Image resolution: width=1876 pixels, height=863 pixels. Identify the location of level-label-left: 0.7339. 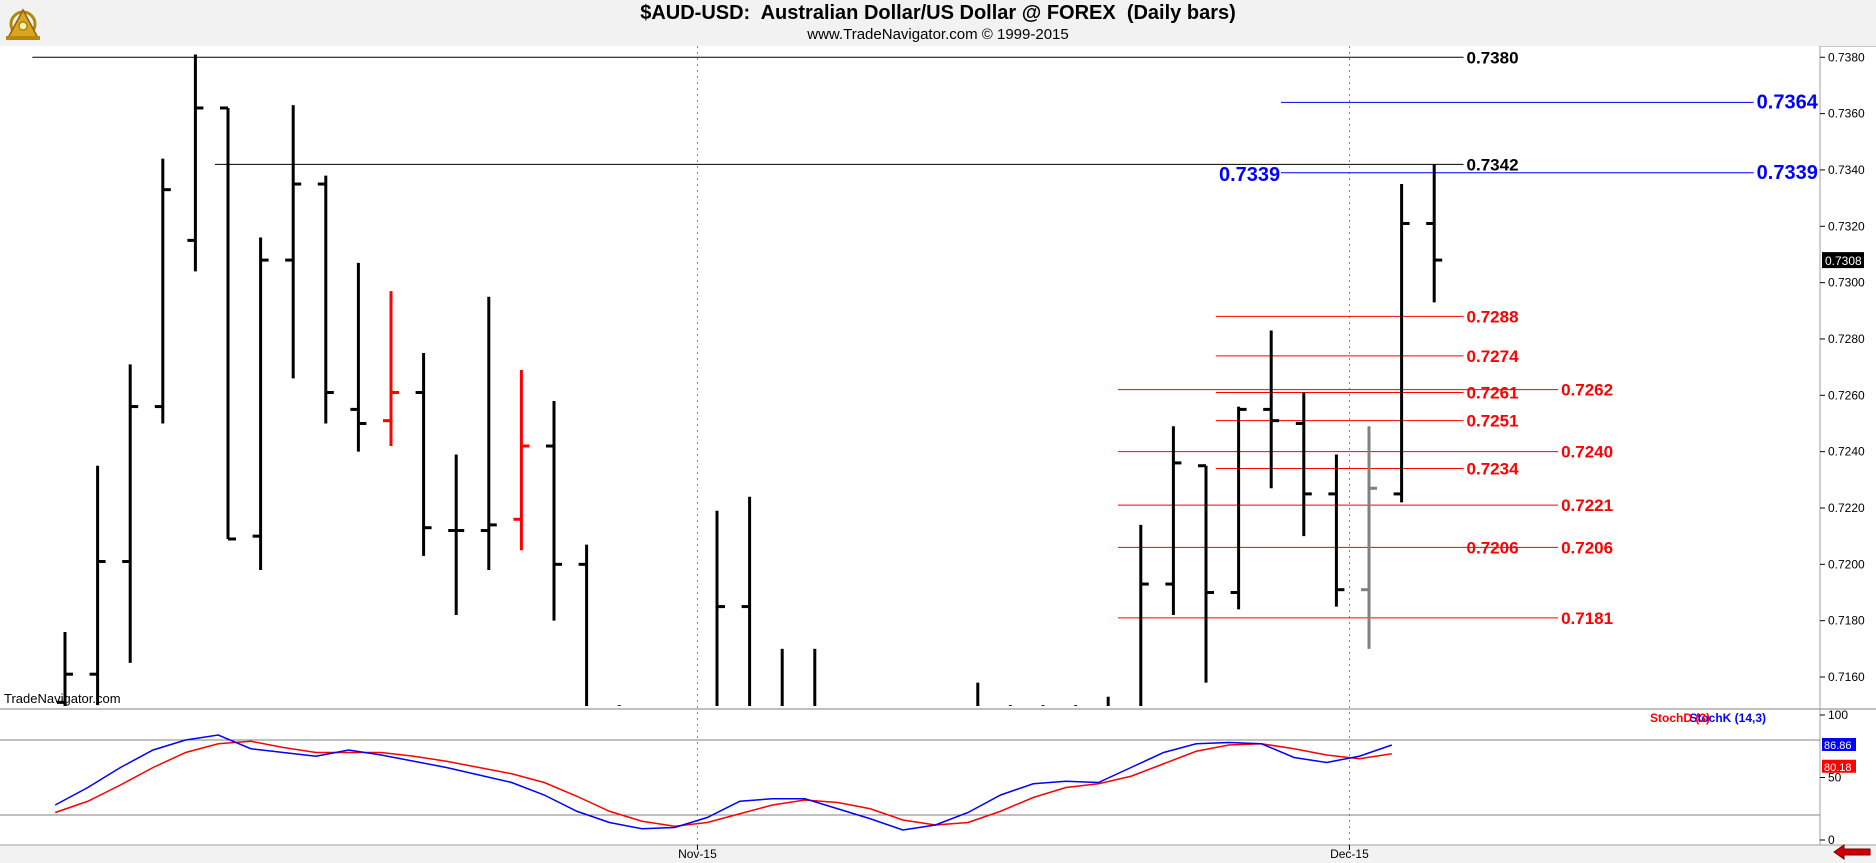
(1249, 175).